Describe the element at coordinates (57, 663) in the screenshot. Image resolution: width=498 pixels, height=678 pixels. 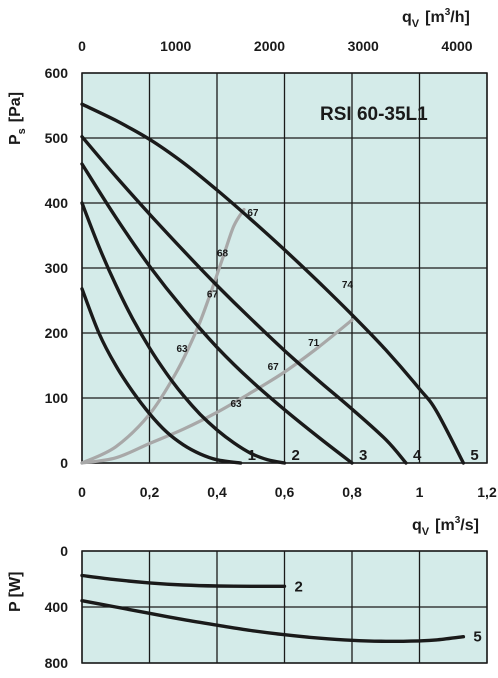
I see `power-y-tick-label: 800` at that location.